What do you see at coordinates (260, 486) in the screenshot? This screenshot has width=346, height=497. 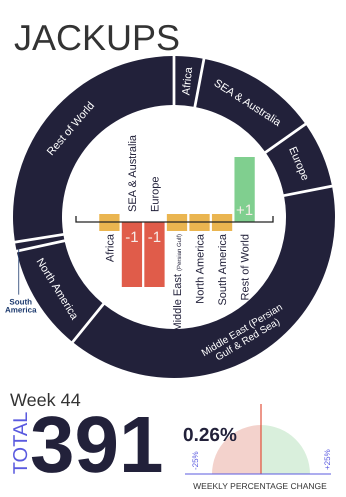 I see `text: WEEKLY PERCENTAGE CHANGE` at bounding box center [260, 486].